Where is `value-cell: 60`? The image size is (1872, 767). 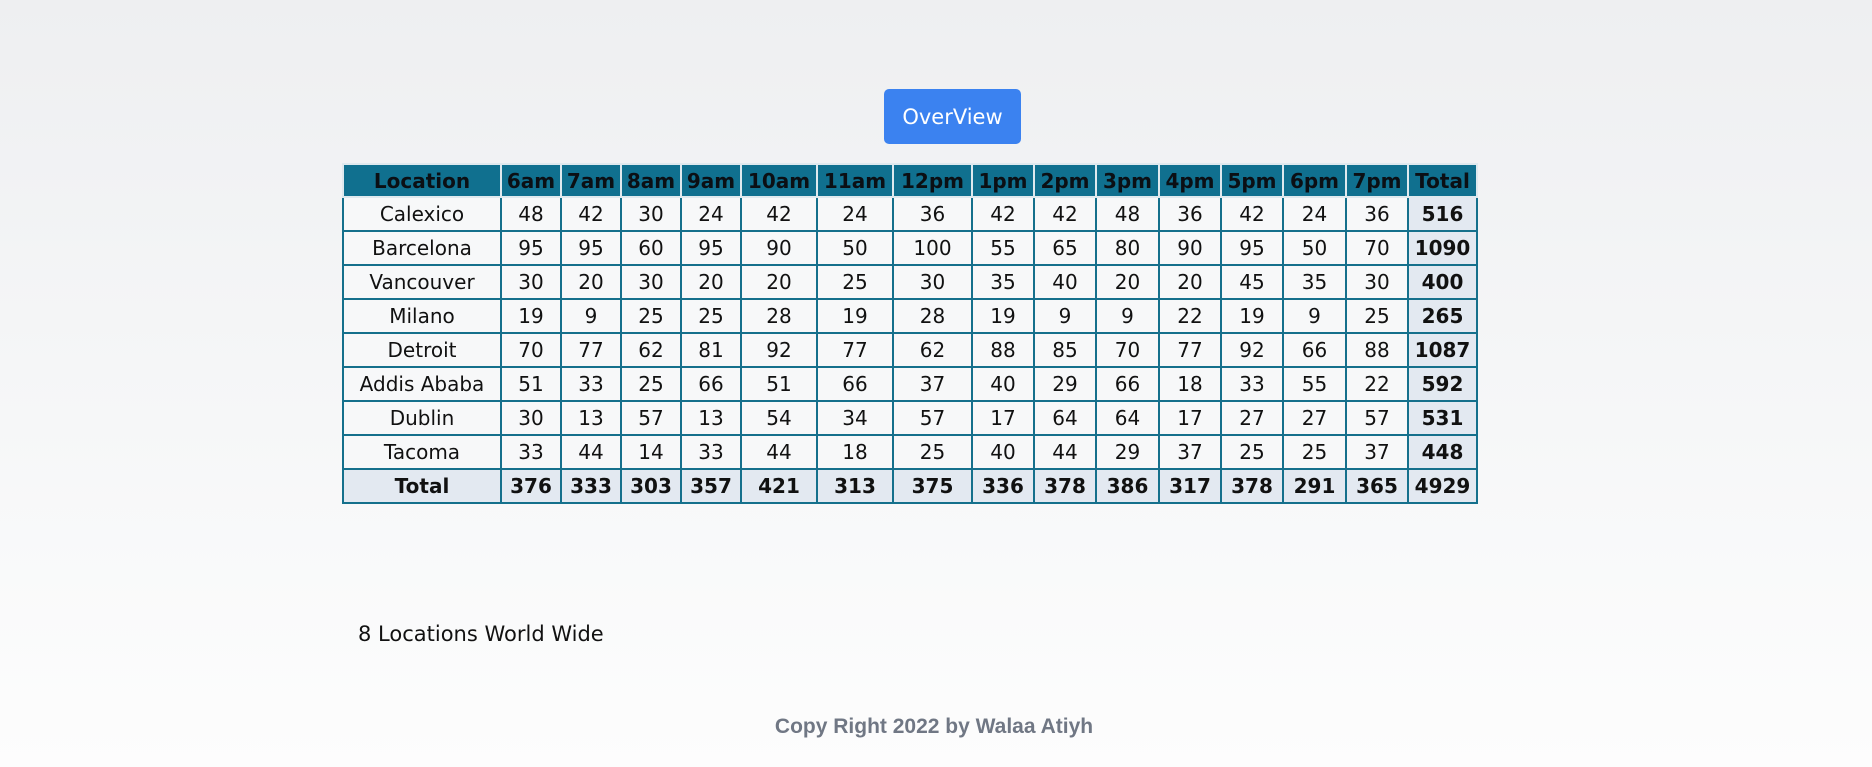 value-cell: 60 is located at coordinates (651, 248).